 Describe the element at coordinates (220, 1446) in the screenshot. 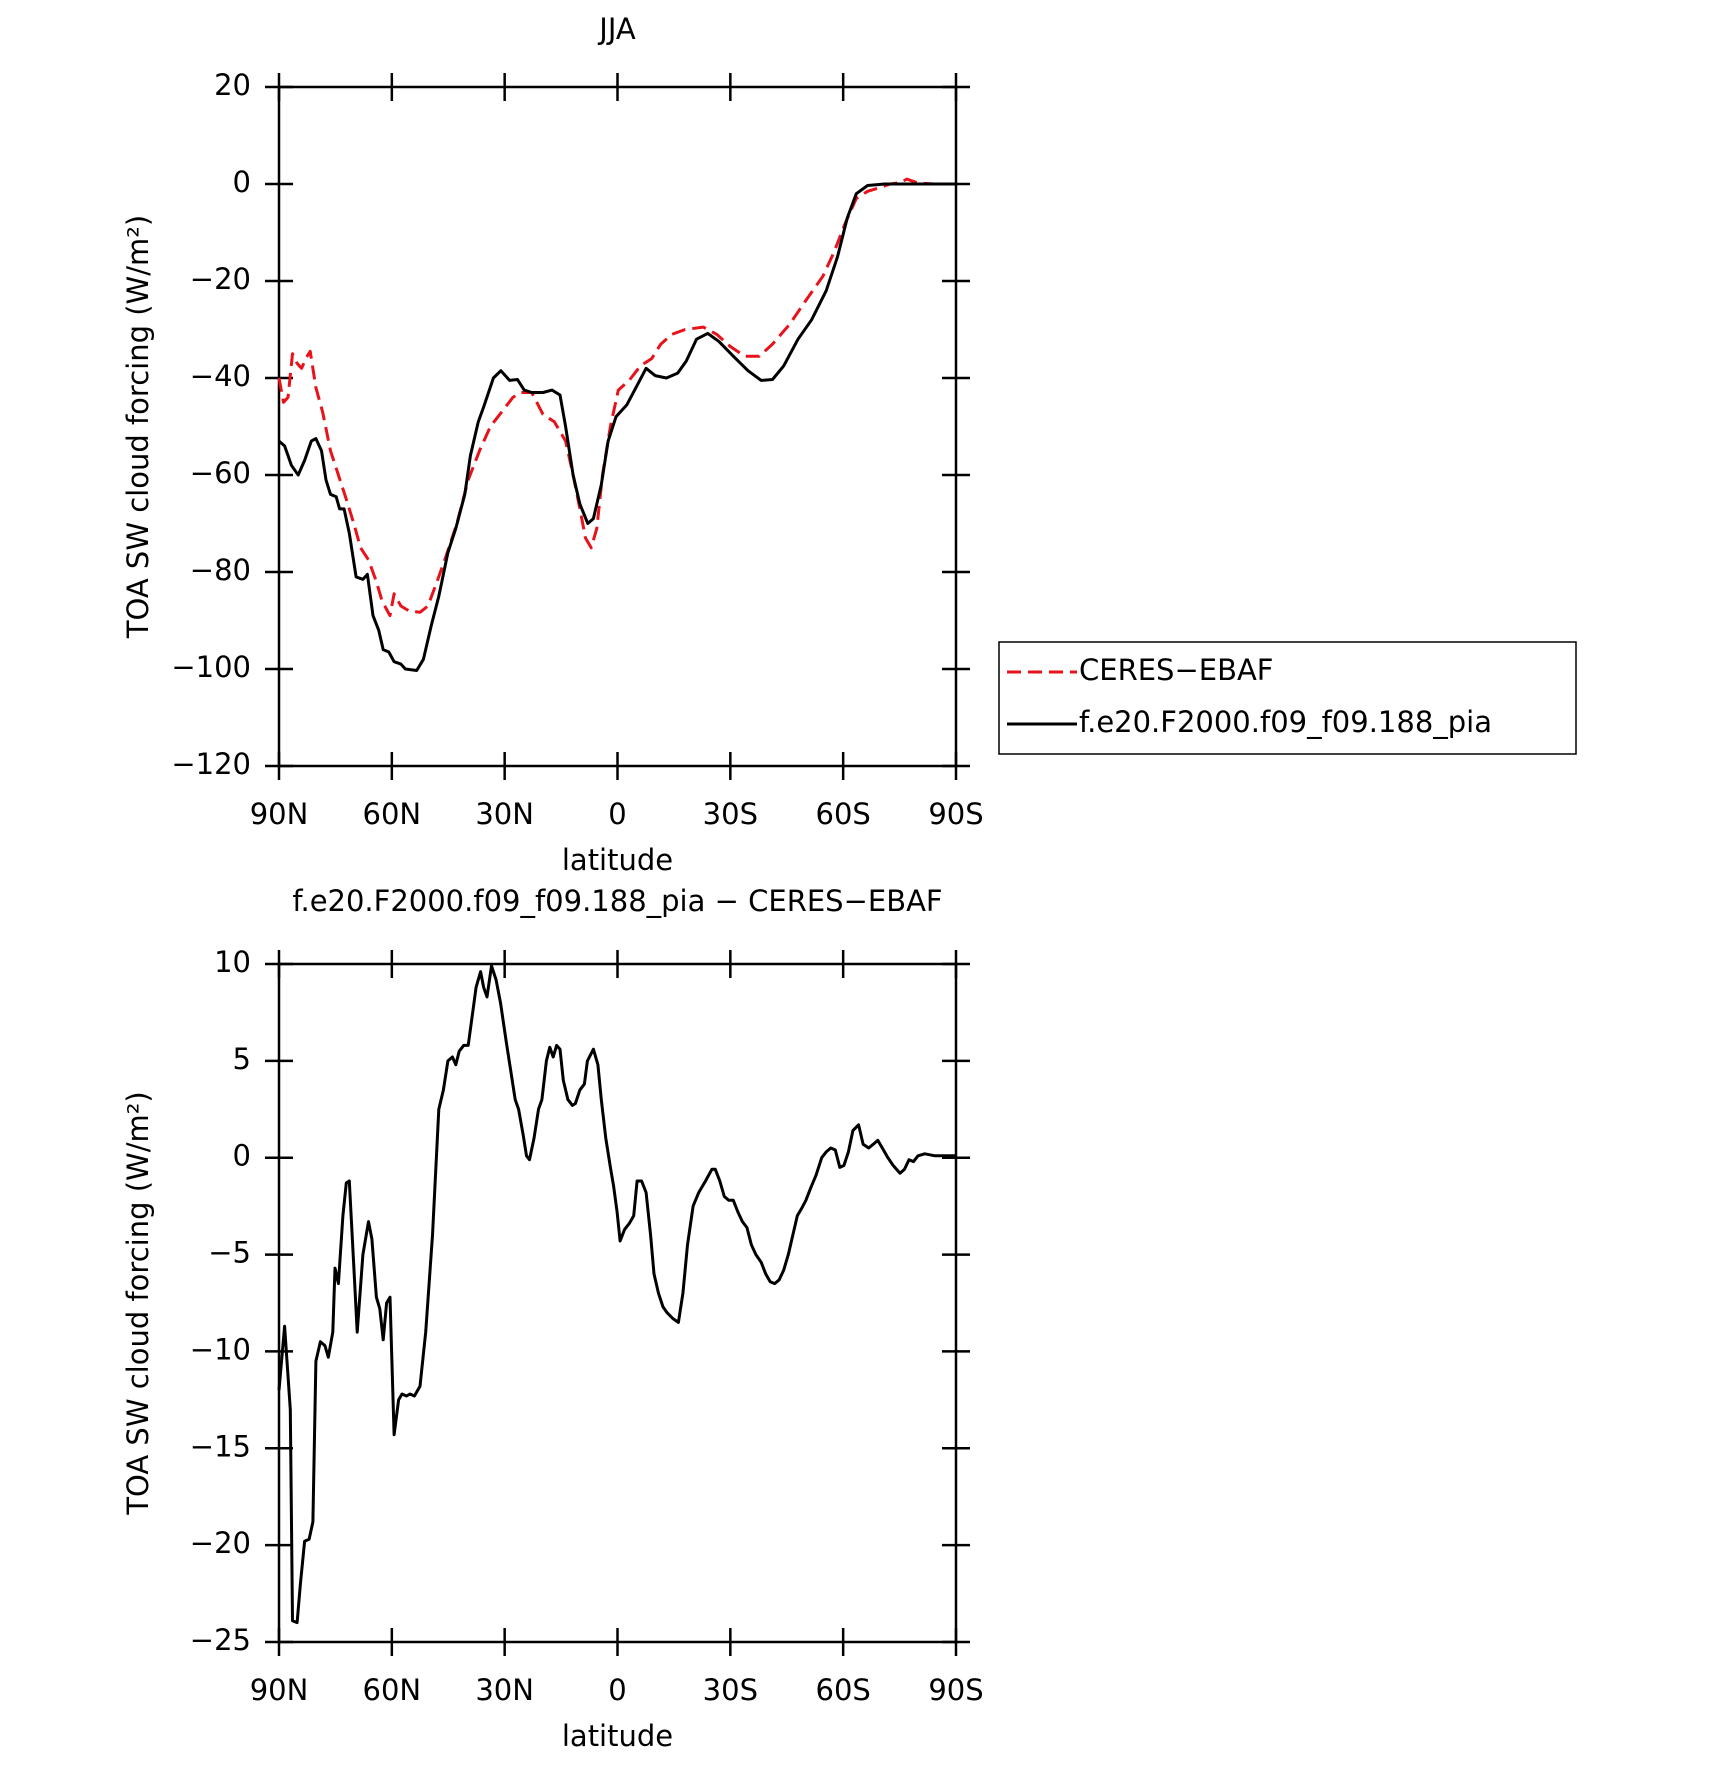

I see `y-tick-label: −15` at that location.